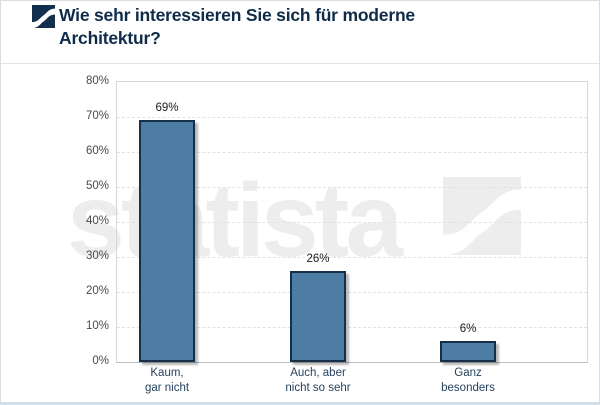 This screenshot has height=405, width=600. What do you see at coordinates (97, 221) in the screenshot?
I see `y-axis-tick-label: 40%` at bounding box center [97, 221].